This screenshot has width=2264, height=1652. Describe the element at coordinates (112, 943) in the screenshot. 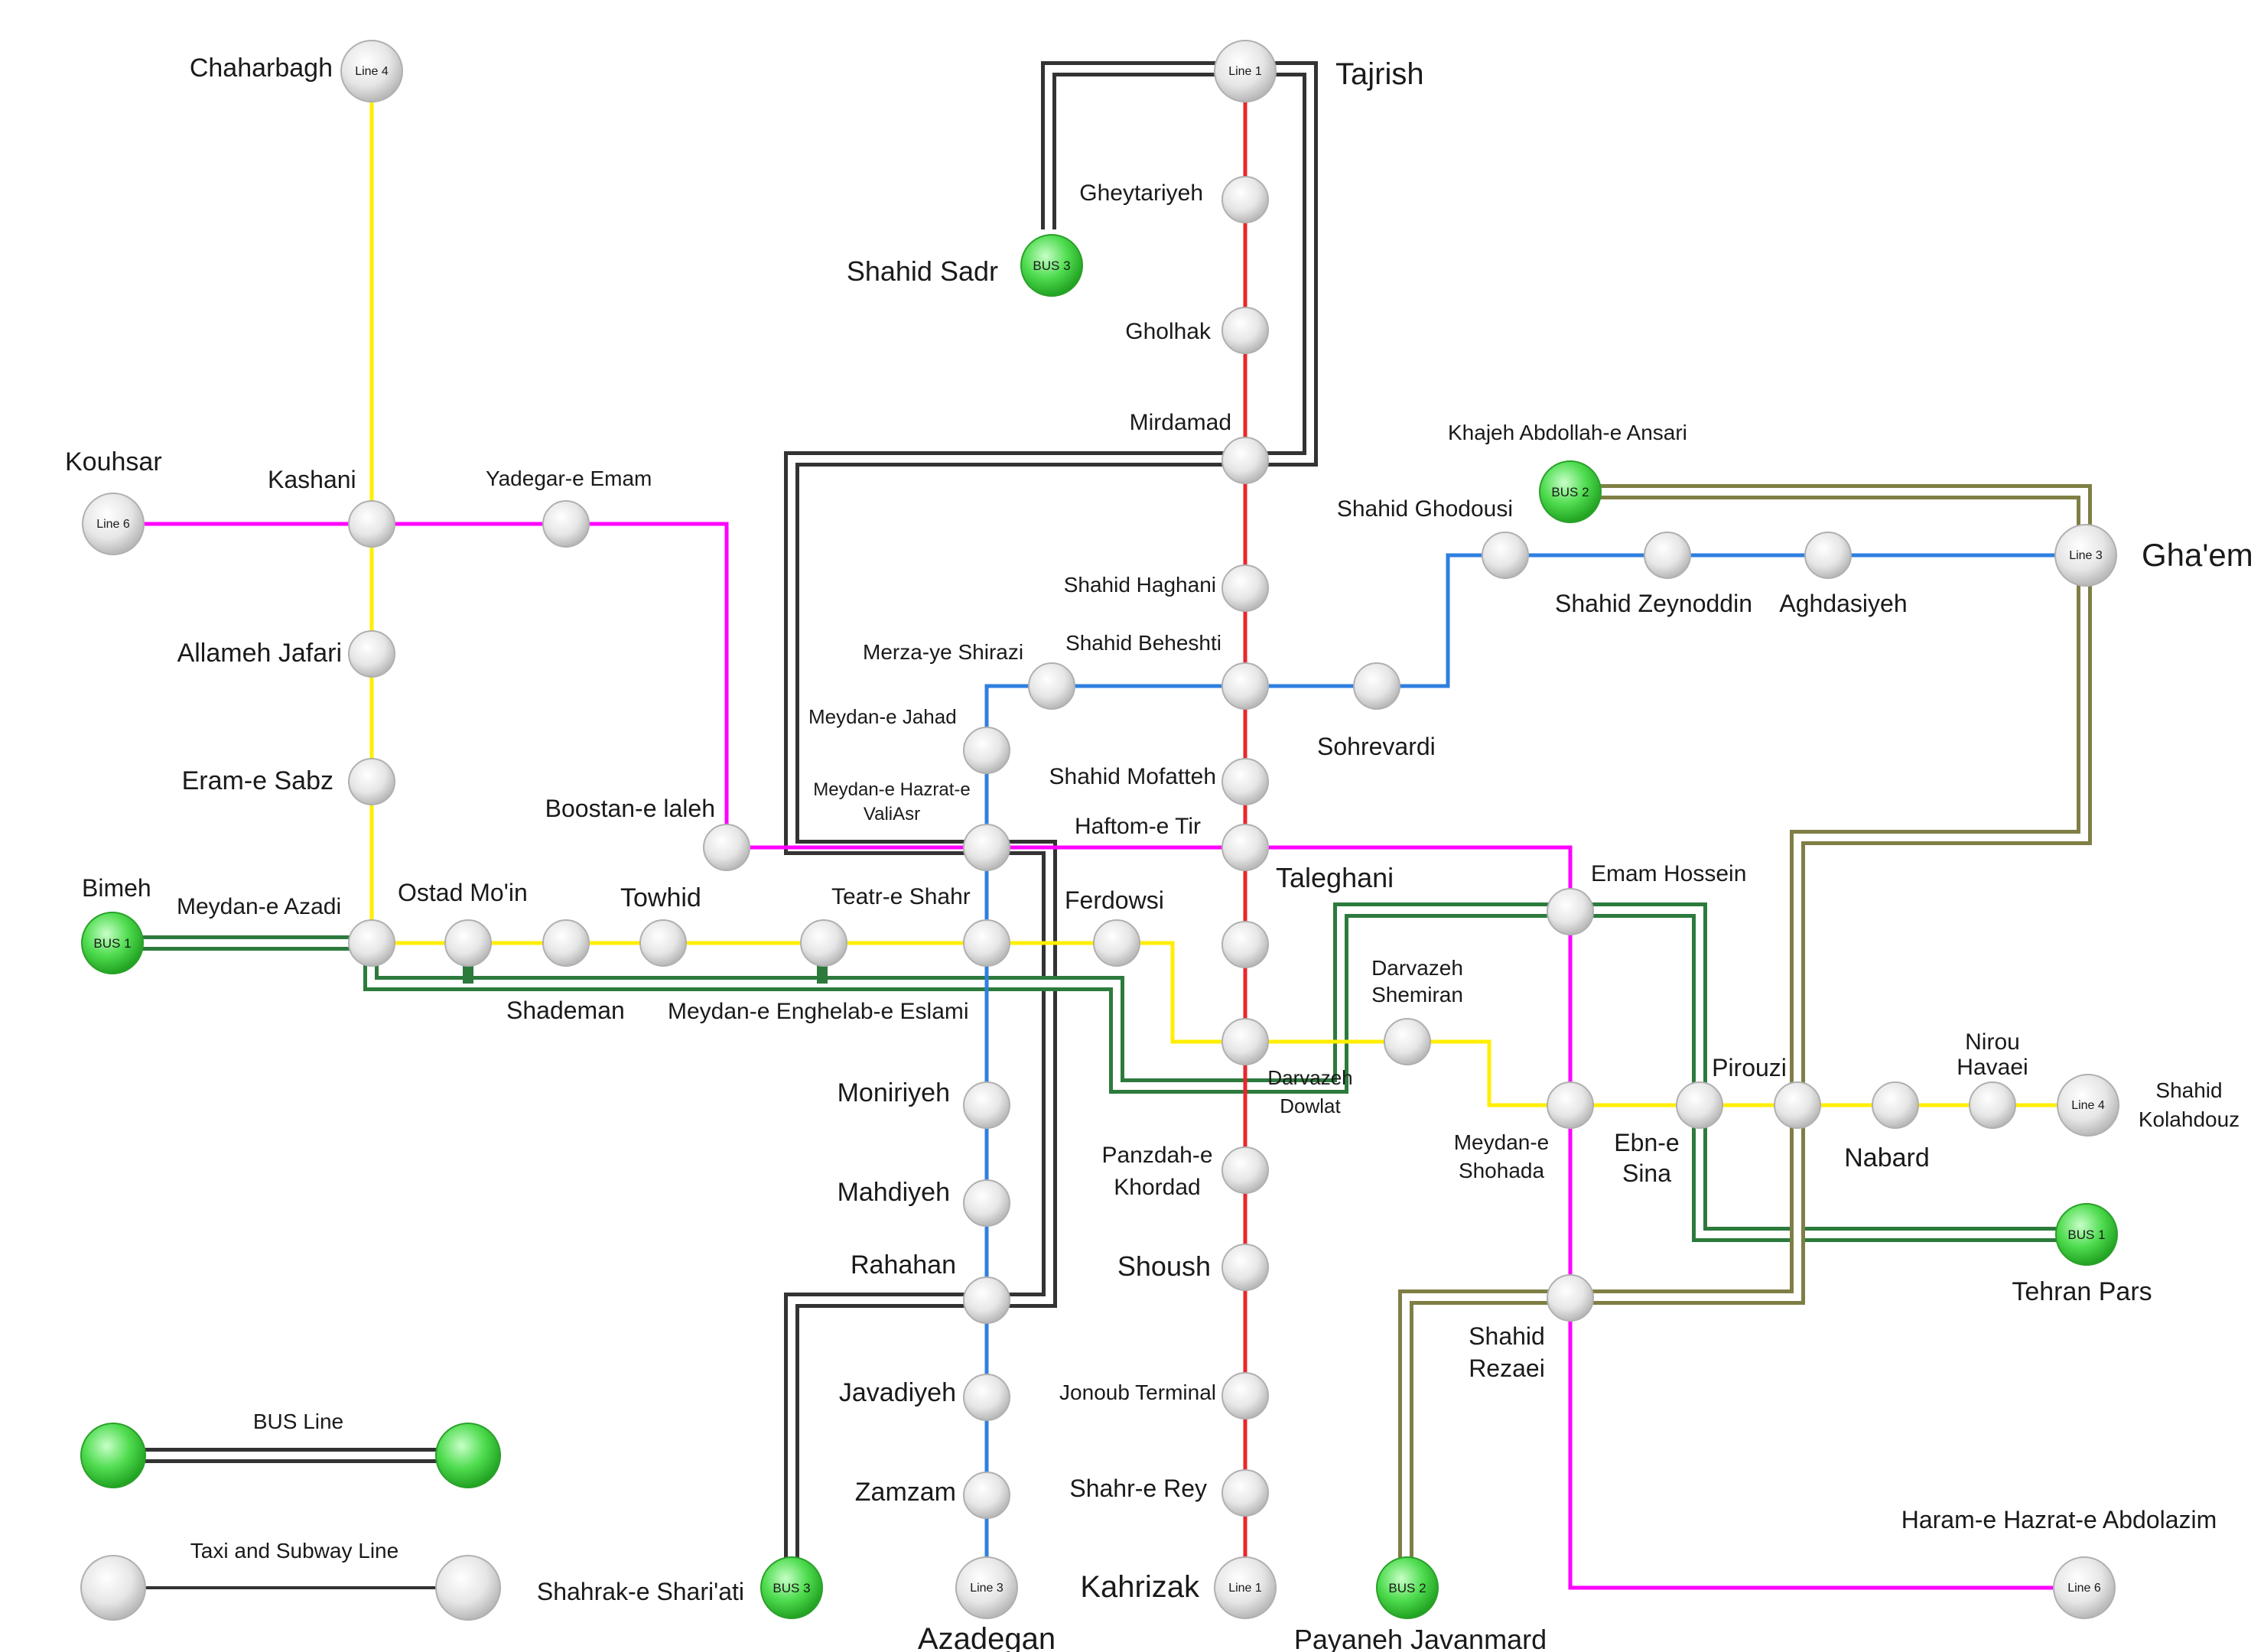

I see `bus-stop-bimeh: BUS 1` at that location.